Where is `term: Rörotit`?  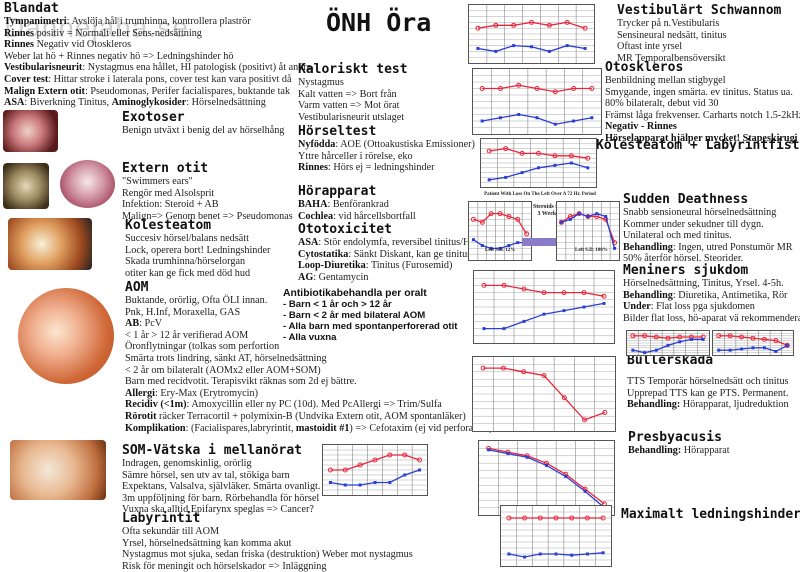
term: Rörotit is located at coordinates (141, 416).